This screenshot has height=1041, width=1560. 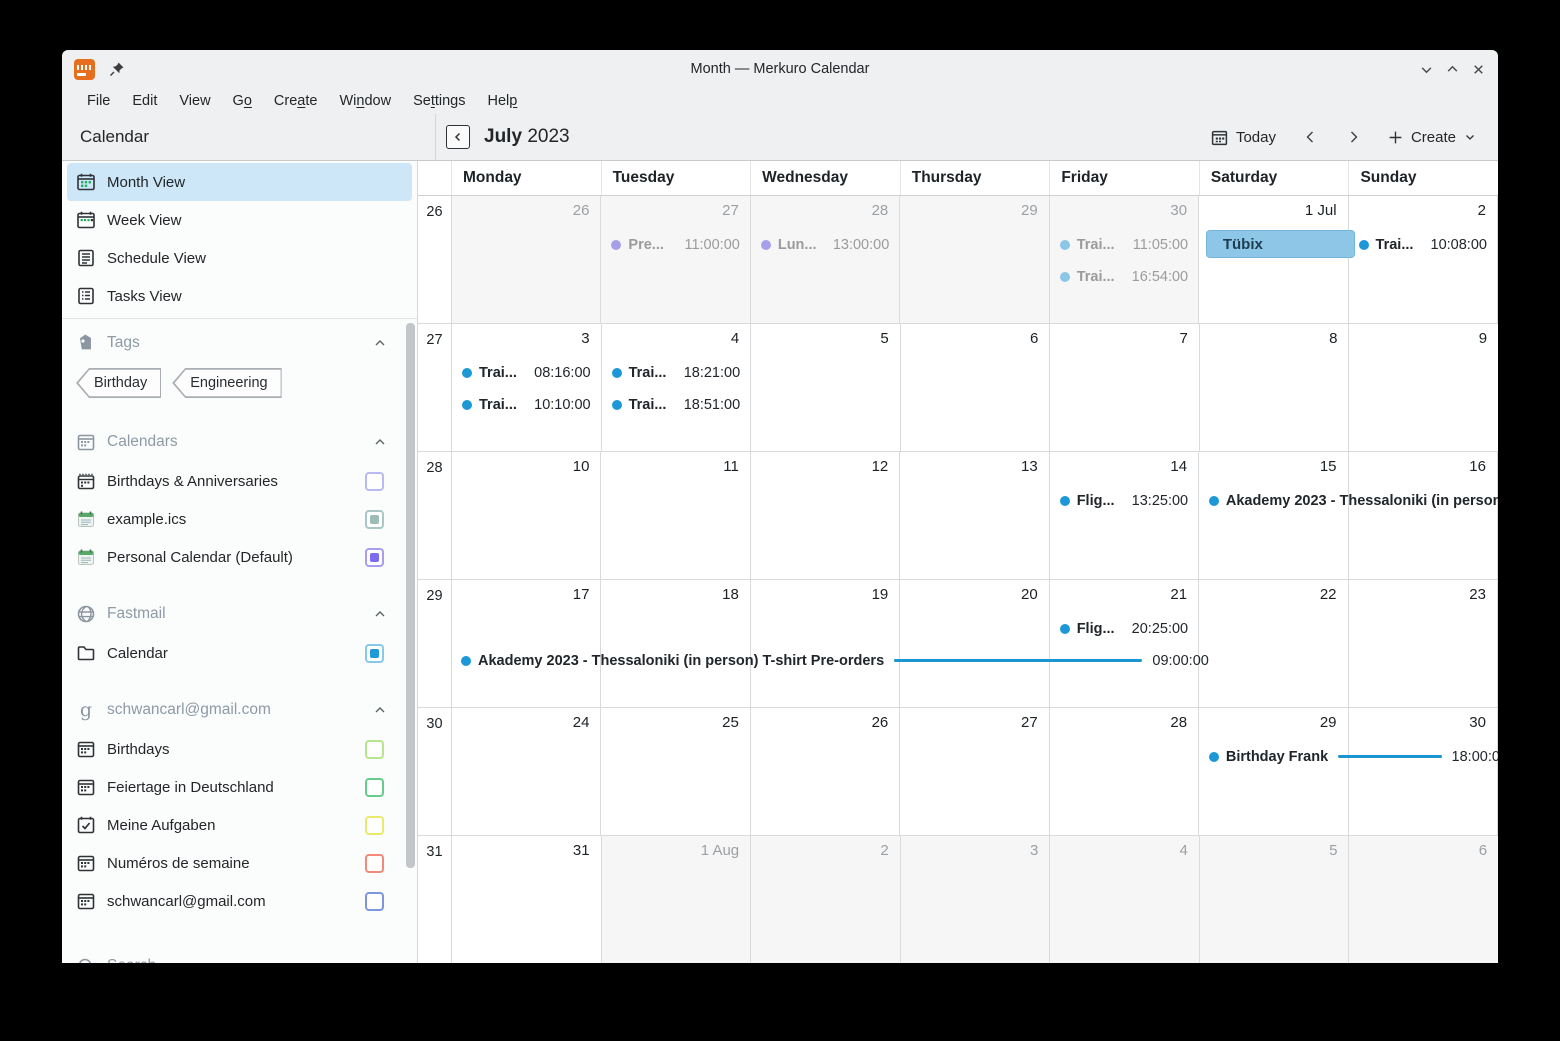 What do you see at coordinates (1124, 772) in the screenshot?
I see `day-cell-28: 28` at bounding box center [1124, 772].